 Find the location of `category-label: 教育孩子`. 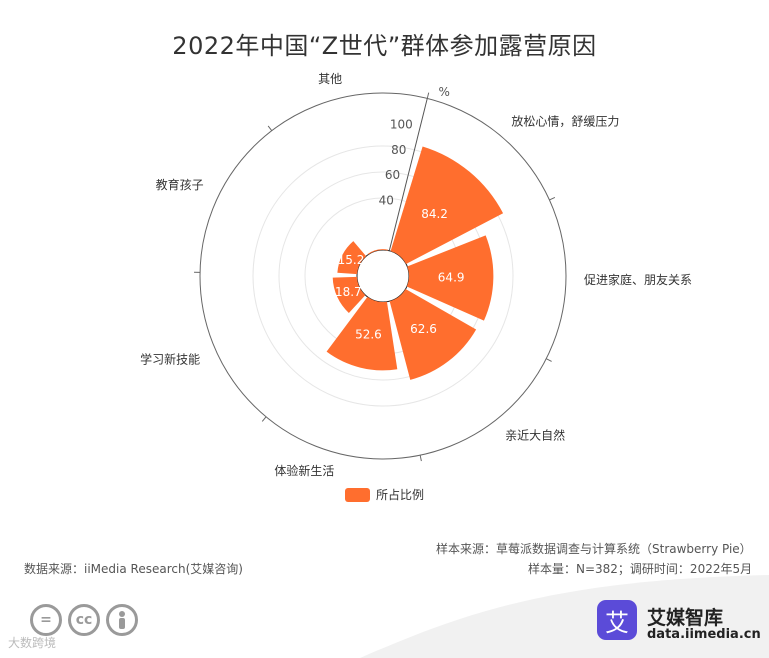

category-label: 教育孩子 is located at coordinates (180, 184).